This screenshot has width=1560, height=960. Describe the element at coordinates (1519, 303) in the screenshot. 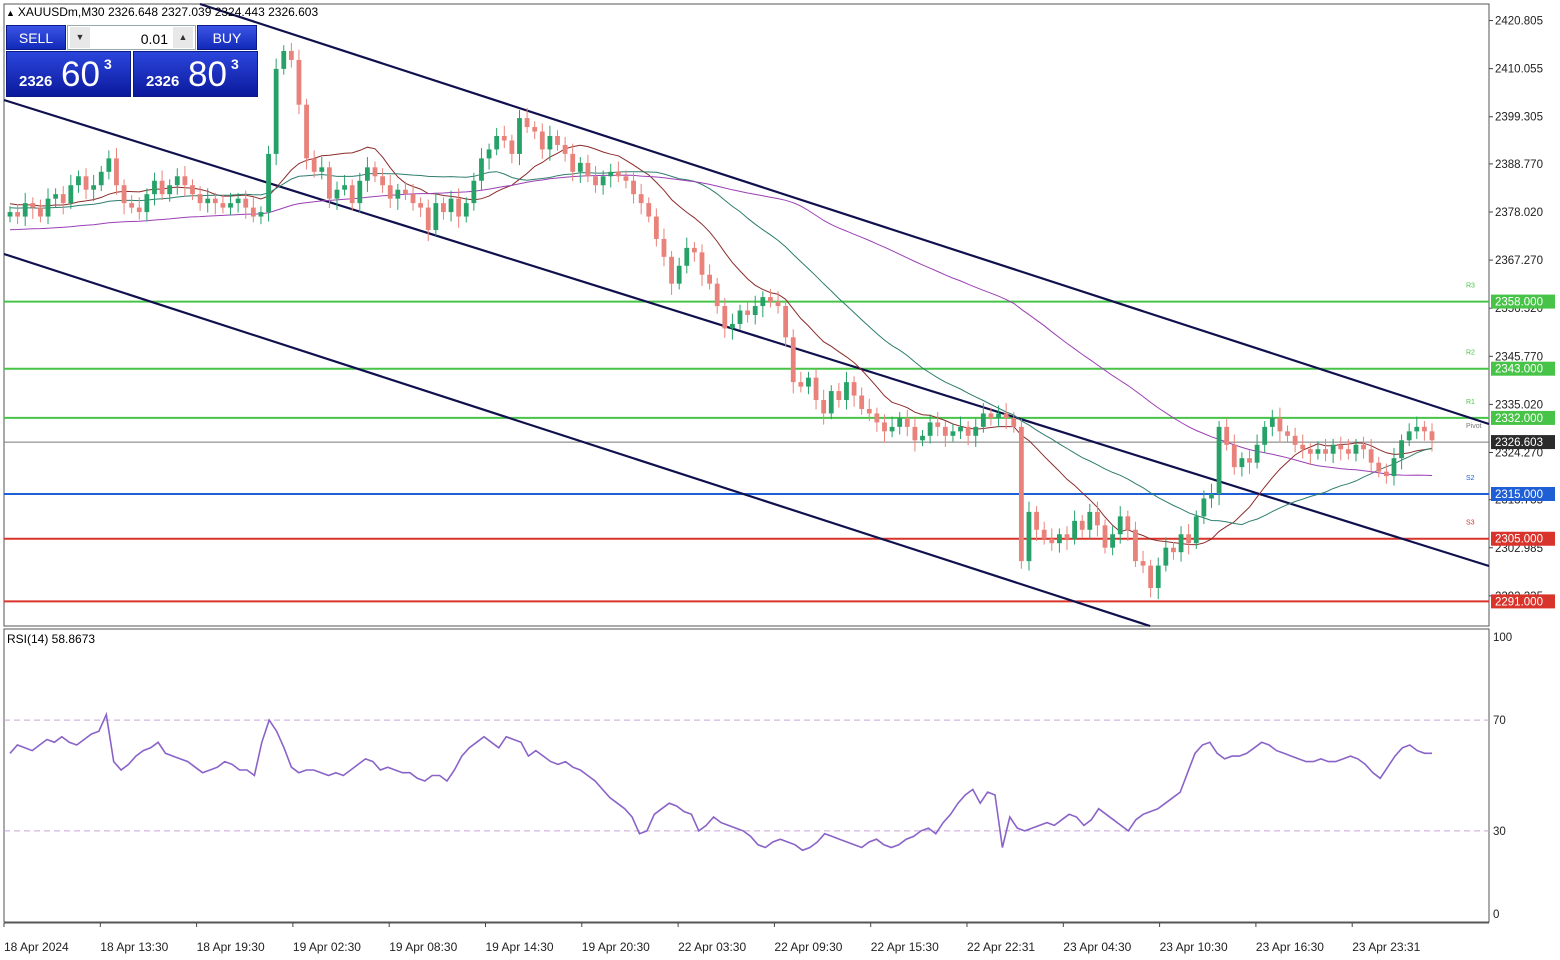

I see `level-label-0: 2358.000` at that location.